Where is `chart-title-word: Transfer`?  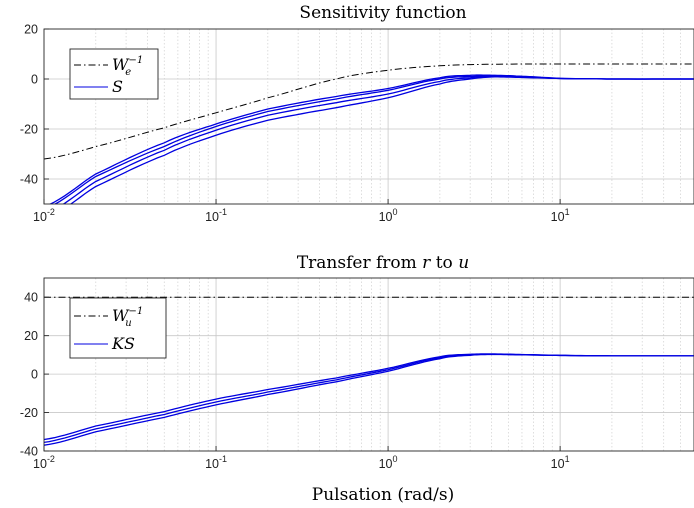 chart-title-word: Transfer is located at coordinates (334, 263).